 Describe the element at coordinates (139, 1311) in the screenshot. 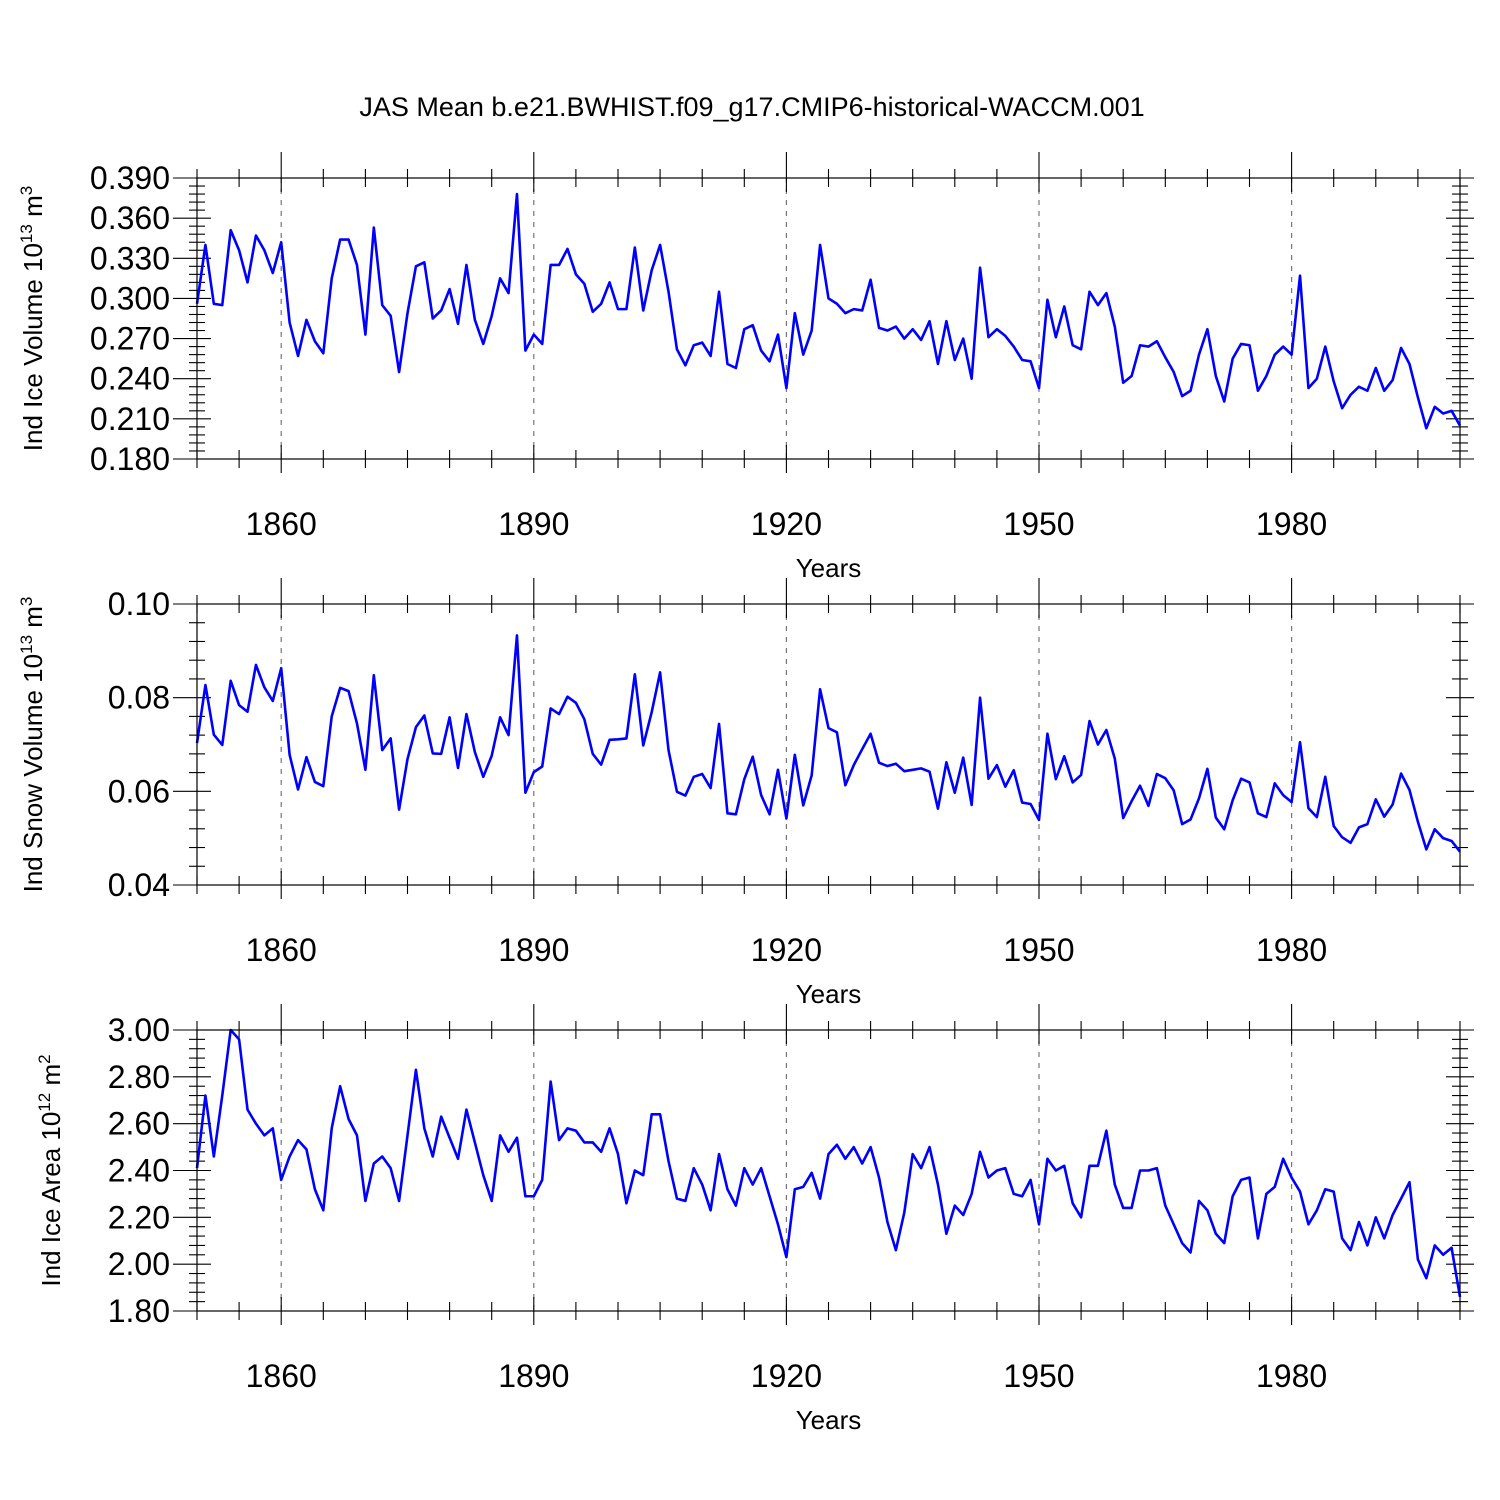

I see `y-tick-label: 1.80` at that location.